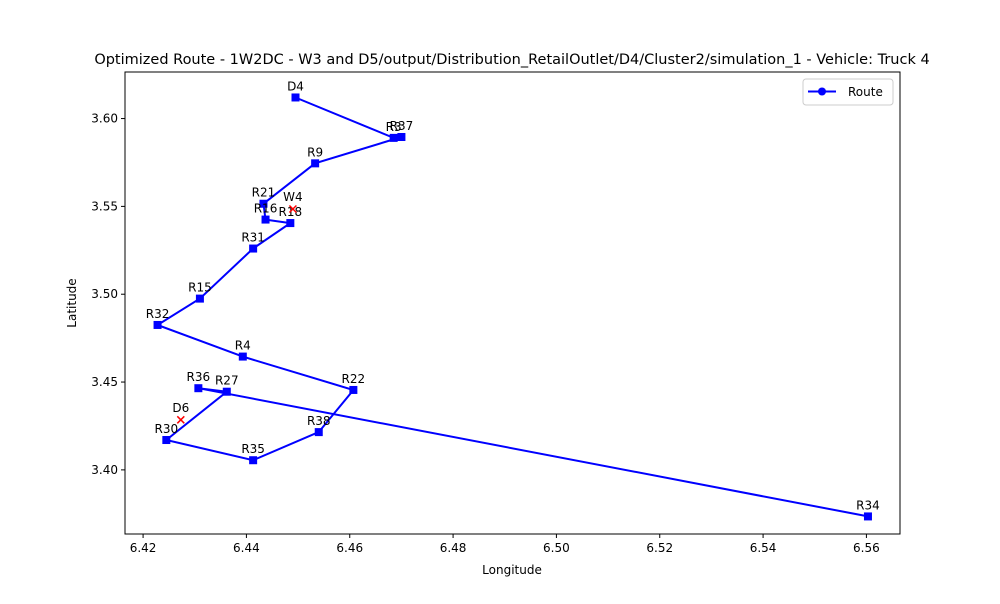 The height and width of the screenshot is (604, 1000). I want to click on point-label-r38: R38, so click(319, 421).